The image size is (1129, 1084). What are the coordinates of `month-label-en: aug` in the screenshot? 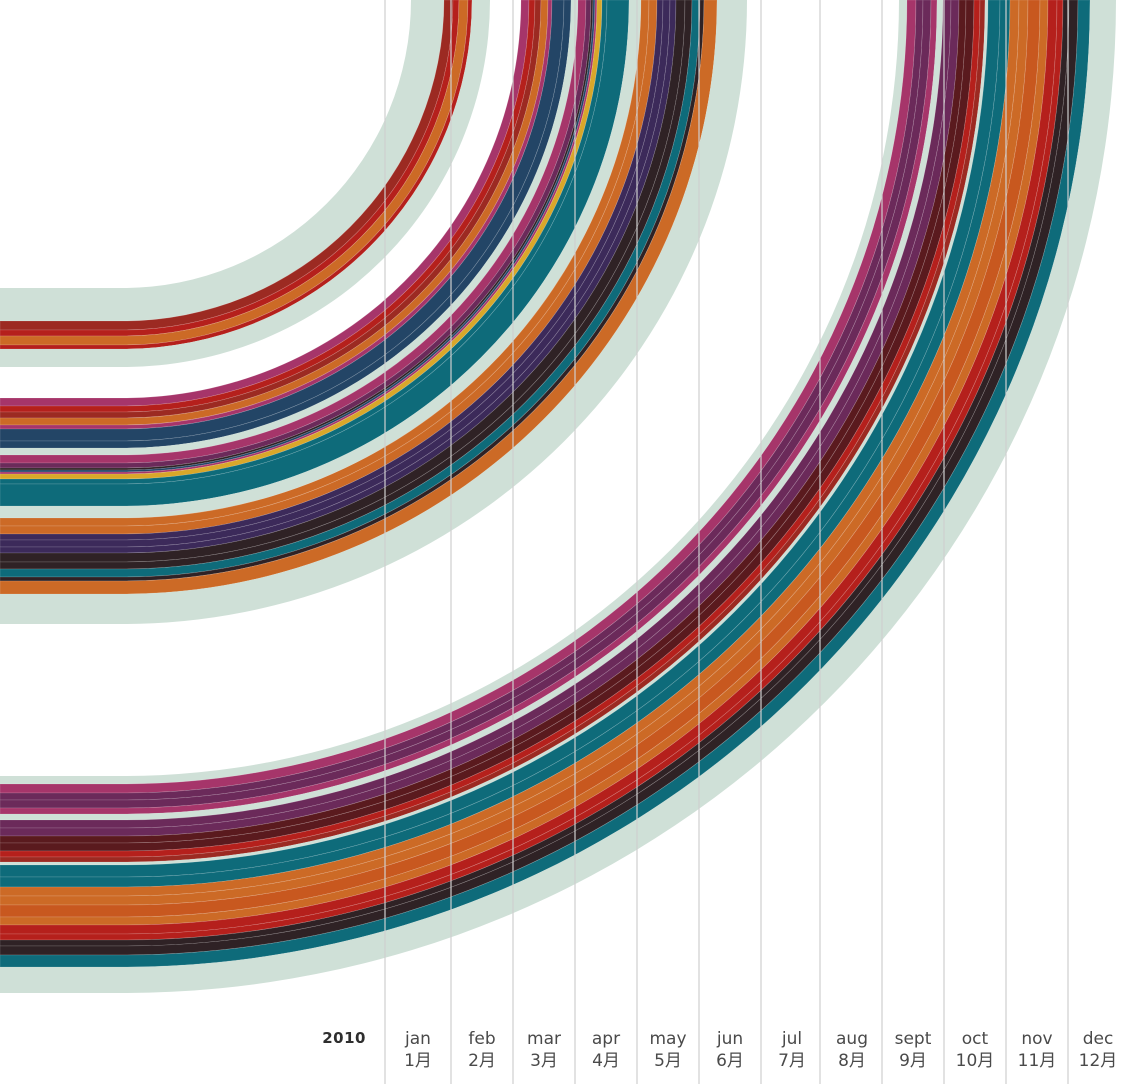 It's located at (852, 1039).